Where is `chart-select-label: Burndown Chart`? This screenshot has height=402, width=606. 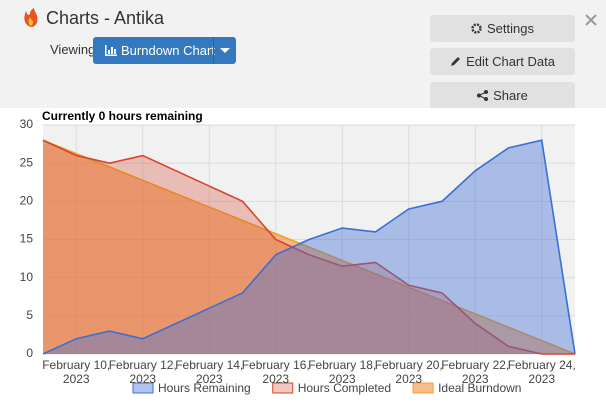 chart-select-label: Burndown Chart is located at coordinates (168, 50).